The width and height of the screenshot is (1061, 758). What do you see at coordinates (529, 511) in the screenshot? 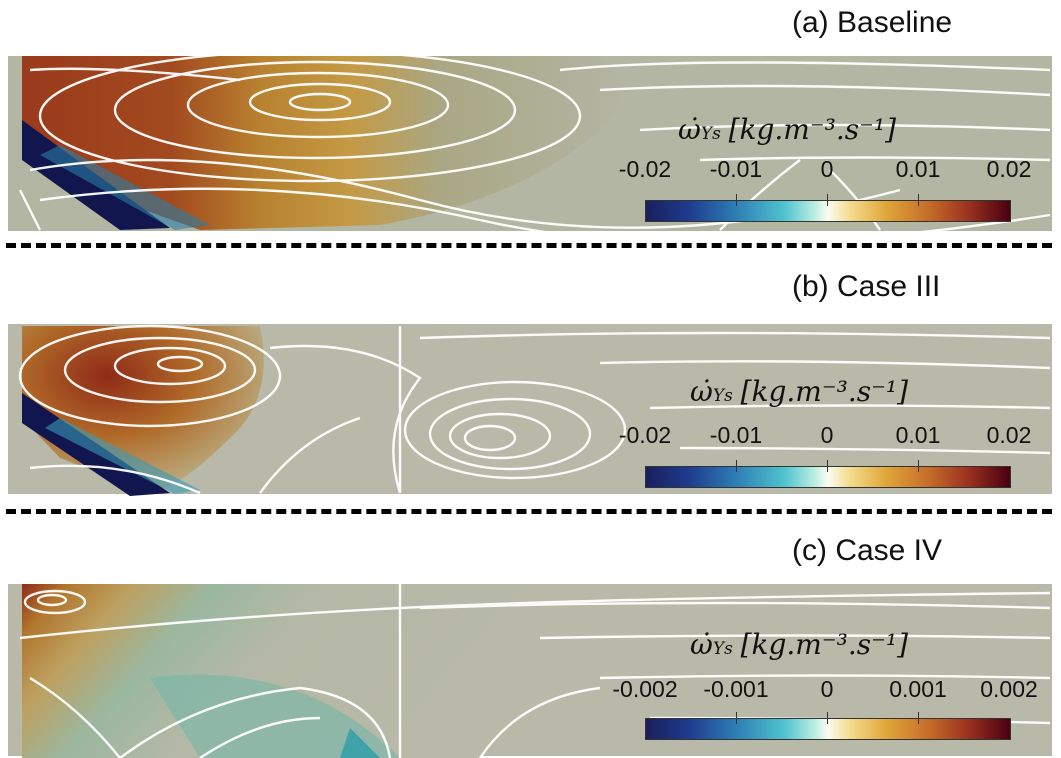
I see `divider-b-c` at bounding box center [529, 511].